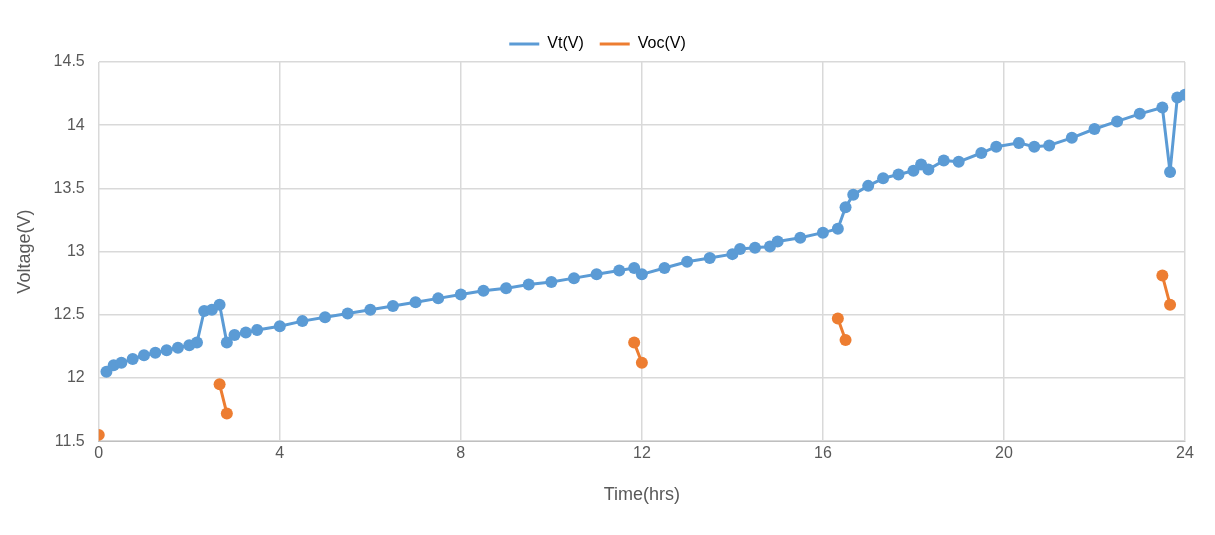 This screenshot has width=1215, height=535. What do you see at coordinates (69, 314) in the screenshot?
I see `y-tick-label: 12.5` at bounding box center [69, 314].